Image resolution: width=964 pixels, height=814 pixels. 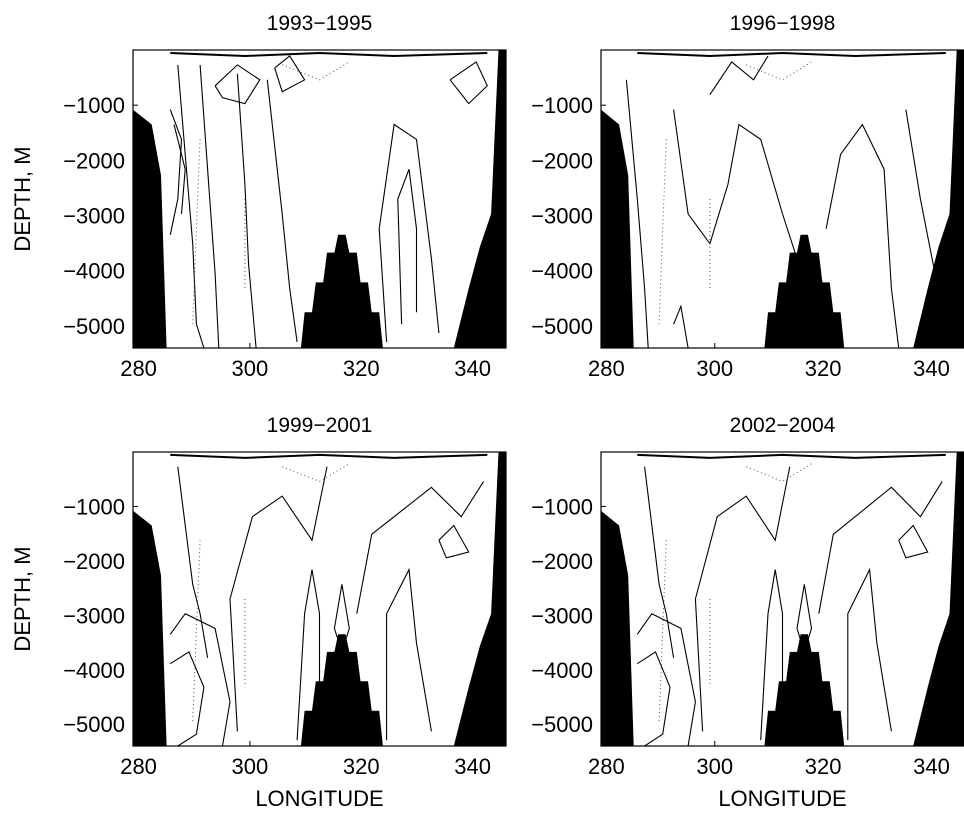 I want to click on panel-title: 2002−2004, so click(x=783, y=425).